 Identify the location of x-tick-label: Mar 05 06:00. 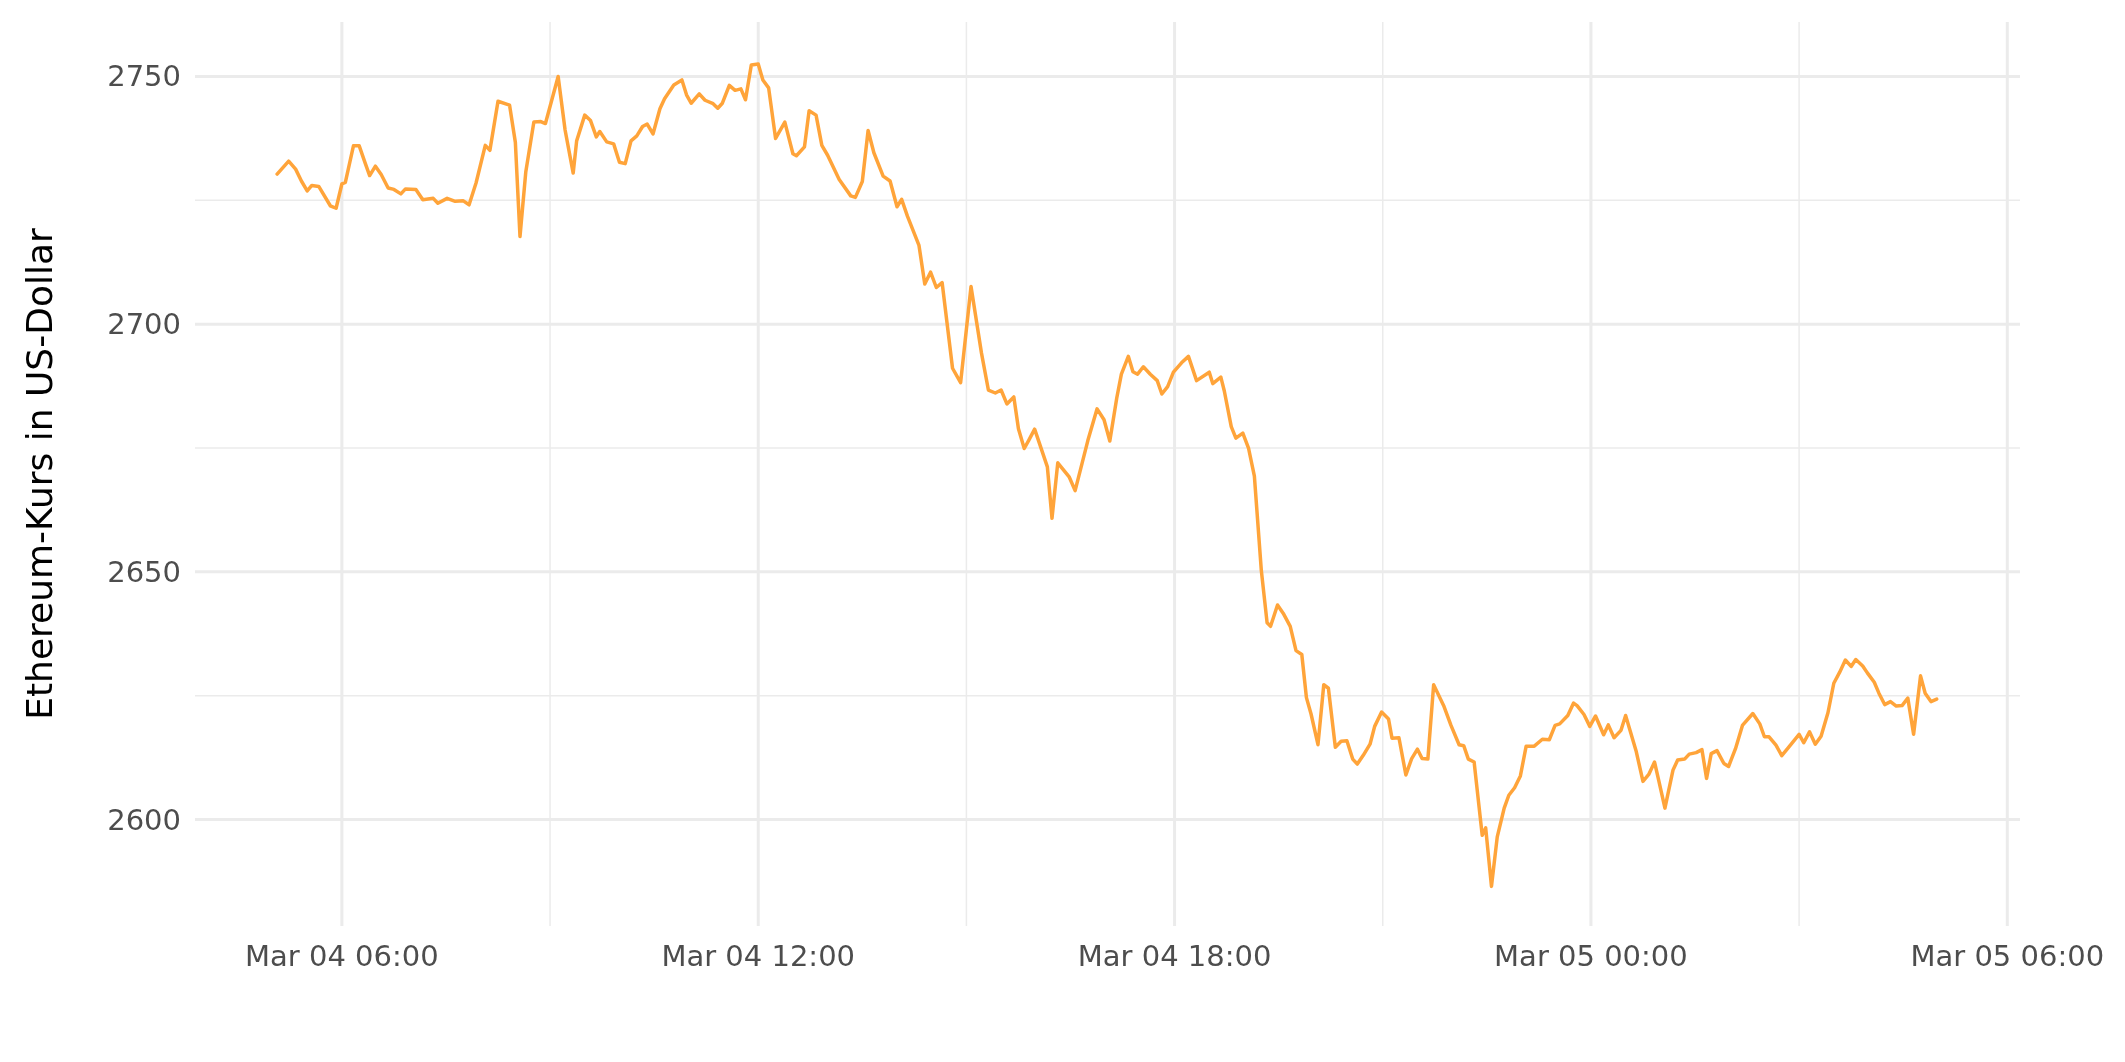
(2007, 956).